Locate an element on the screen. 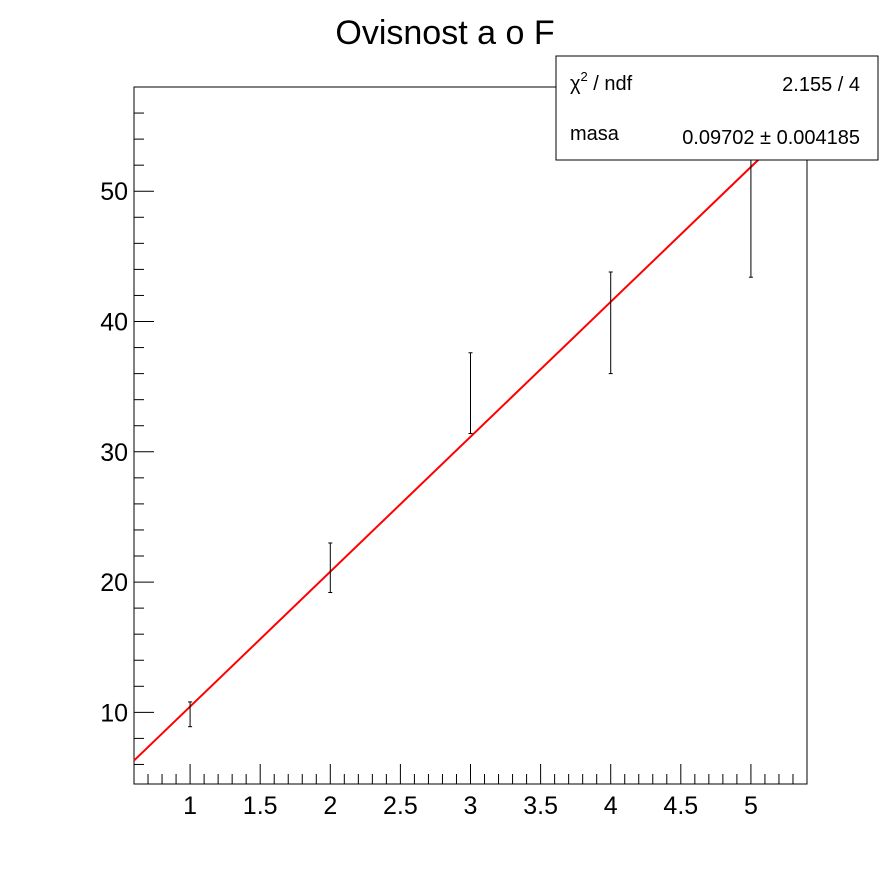 The width and height of the screenshot is (896, 872). stats-value-masa: 0.09702 ± 0.004185 is located at coordinates (771, 138).